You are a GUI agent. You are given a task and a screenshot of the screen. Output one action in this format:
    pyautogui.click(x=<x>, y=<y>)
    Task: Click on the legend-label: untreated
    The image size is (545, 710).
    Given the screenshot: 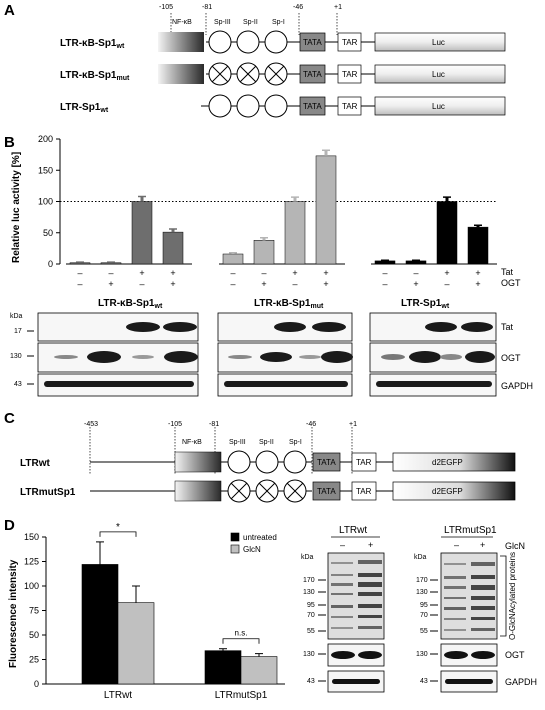 What is the action you would take?
    pyautogui.click(x=260, y=537)
    